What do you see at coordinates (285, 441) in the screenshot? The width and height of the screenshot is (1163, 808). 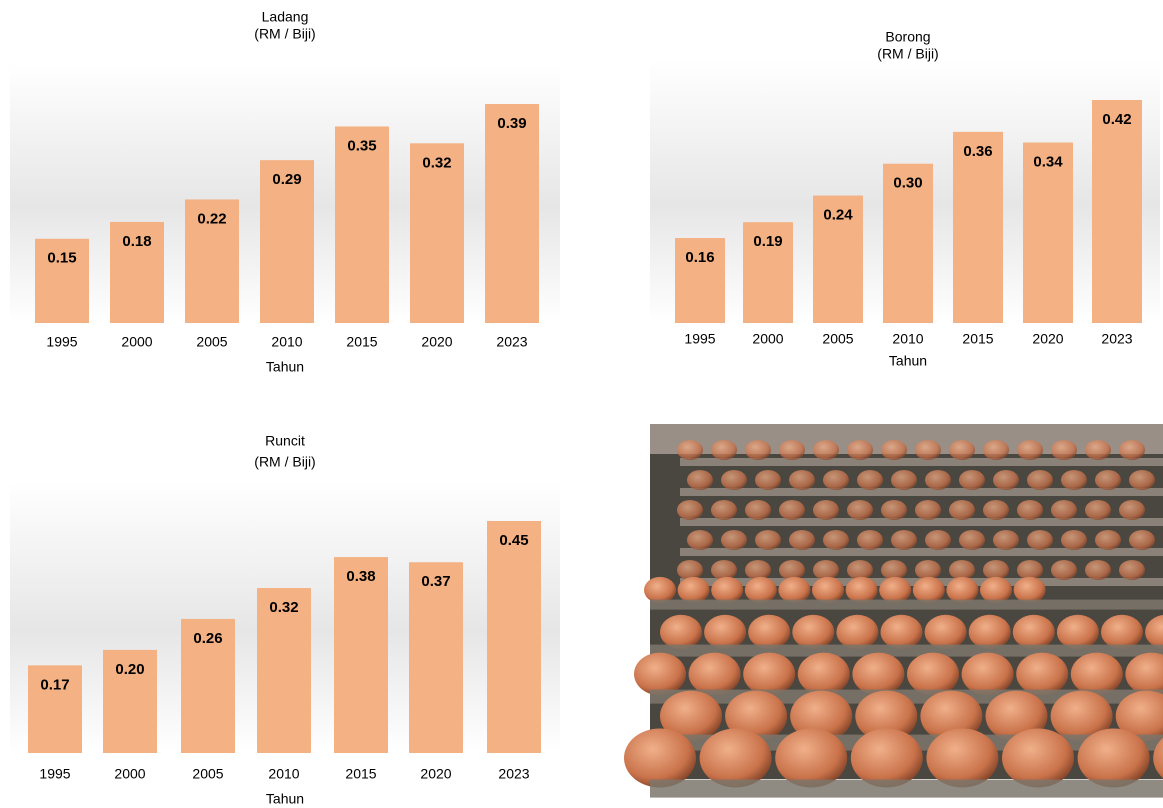 I see `chart-title: Runcit` at bounding box center [285, 441].